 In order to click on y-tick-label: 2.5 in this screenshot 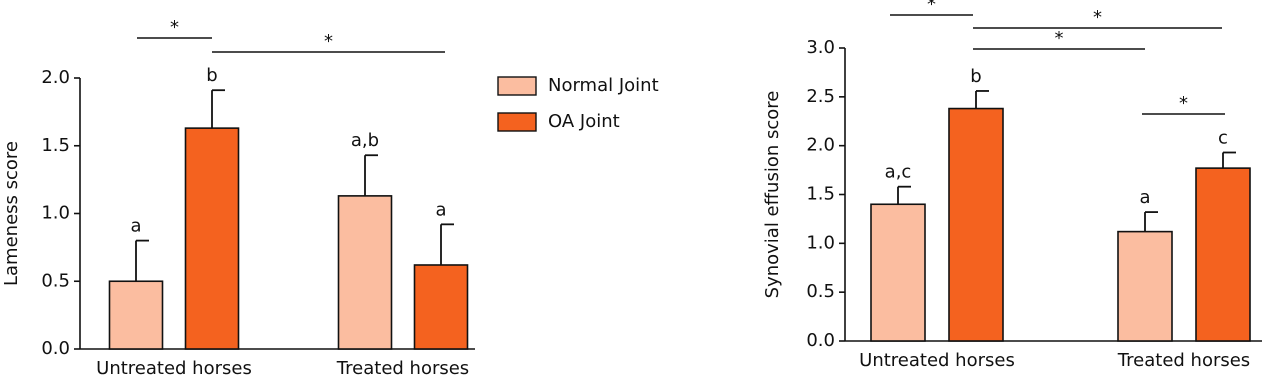, I will do `click(820, 96)`.